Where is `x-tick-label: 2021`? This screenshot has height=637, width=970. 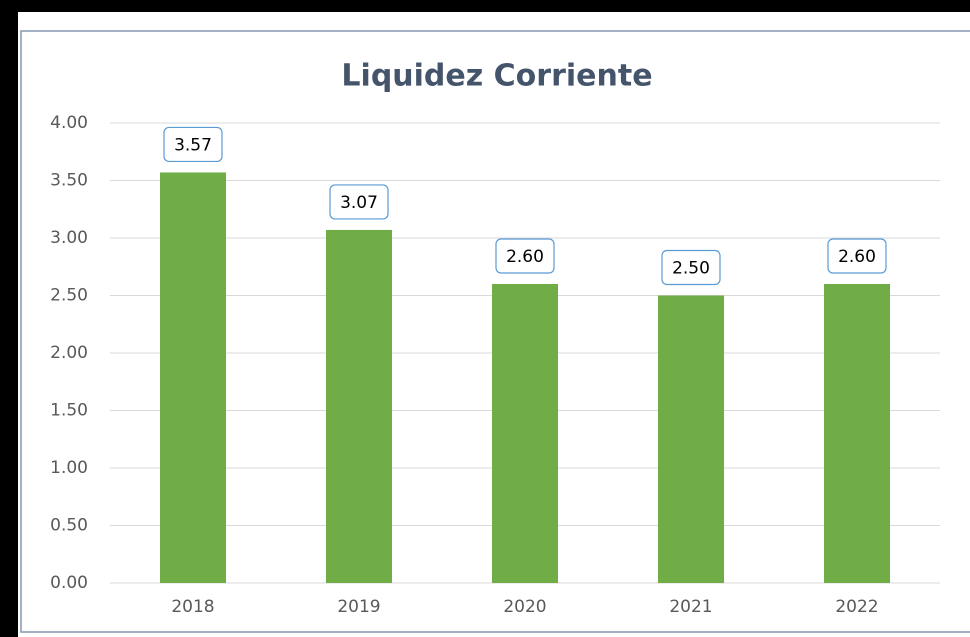
x-tick-label: 2021 is located at coordinates (690, 607).